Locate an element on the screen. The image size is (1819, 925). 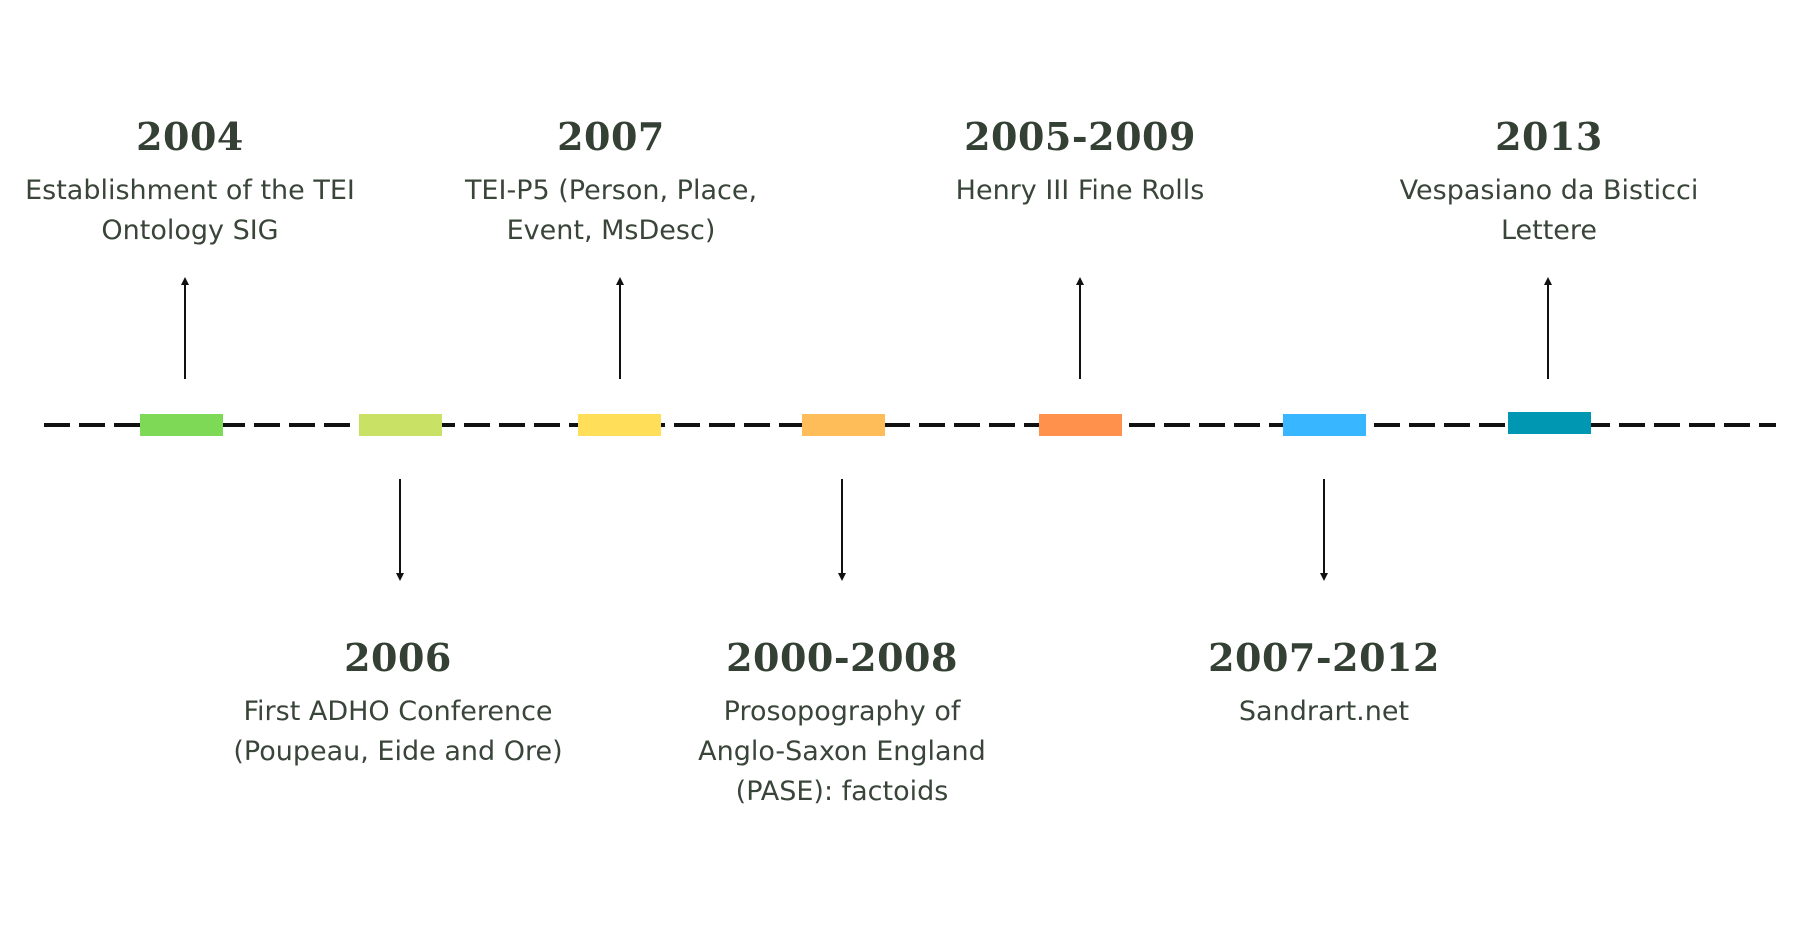
marker-2005-2009 is located at coordinates (1080, 425).